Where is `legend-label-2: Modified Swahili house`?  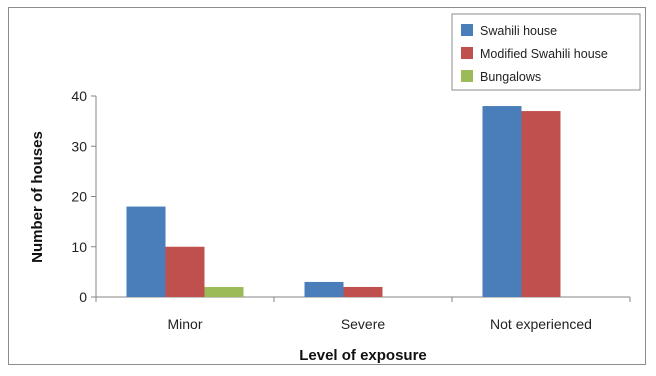
legend-label-2: Modified Swahili house is located at coordinates (544, 54).